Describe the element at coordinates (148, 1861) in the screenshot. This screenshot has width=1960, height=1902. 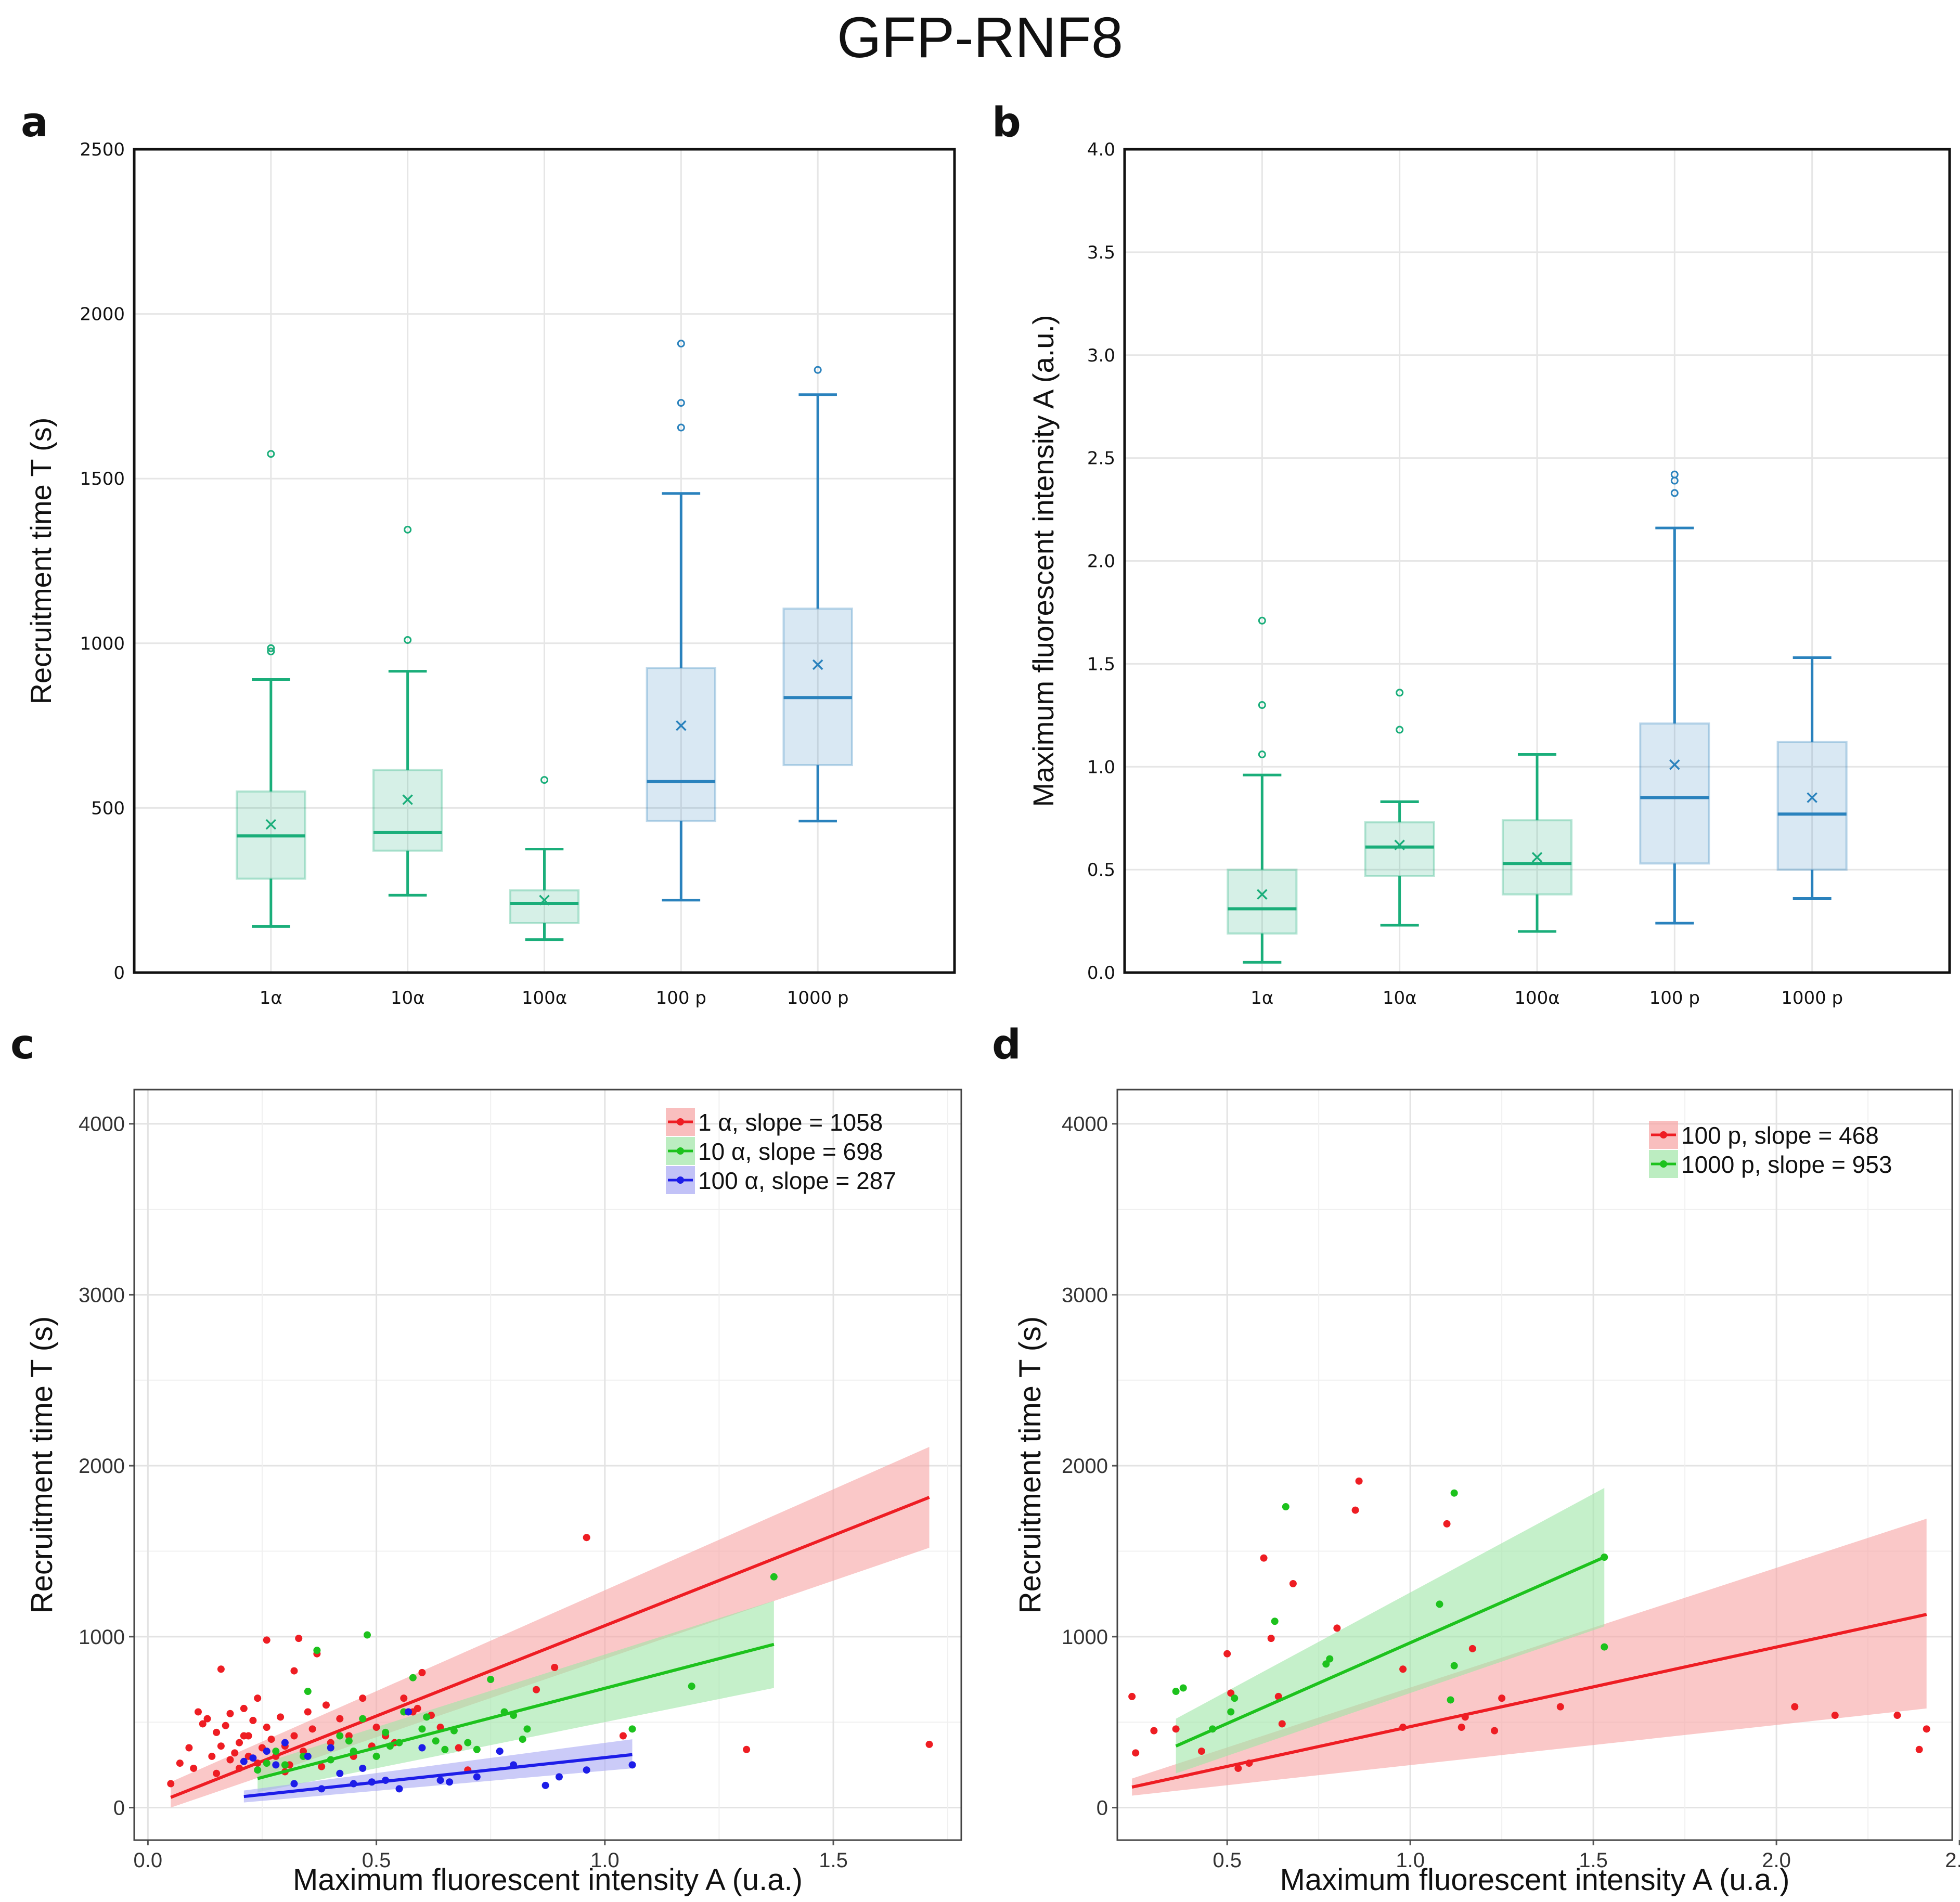
I see `x-tick-label: 0.0` at that location.